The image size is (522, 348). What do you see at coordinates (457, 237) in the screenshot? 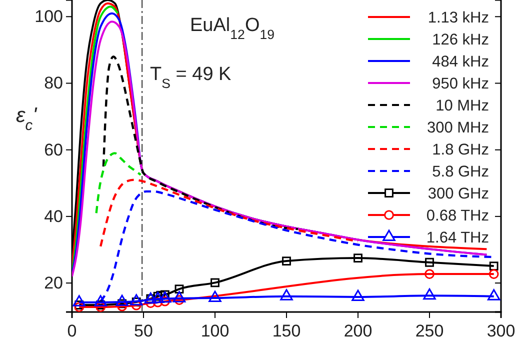
I see `legend-label: 1.64 THz` at bounding box center [457, 237].